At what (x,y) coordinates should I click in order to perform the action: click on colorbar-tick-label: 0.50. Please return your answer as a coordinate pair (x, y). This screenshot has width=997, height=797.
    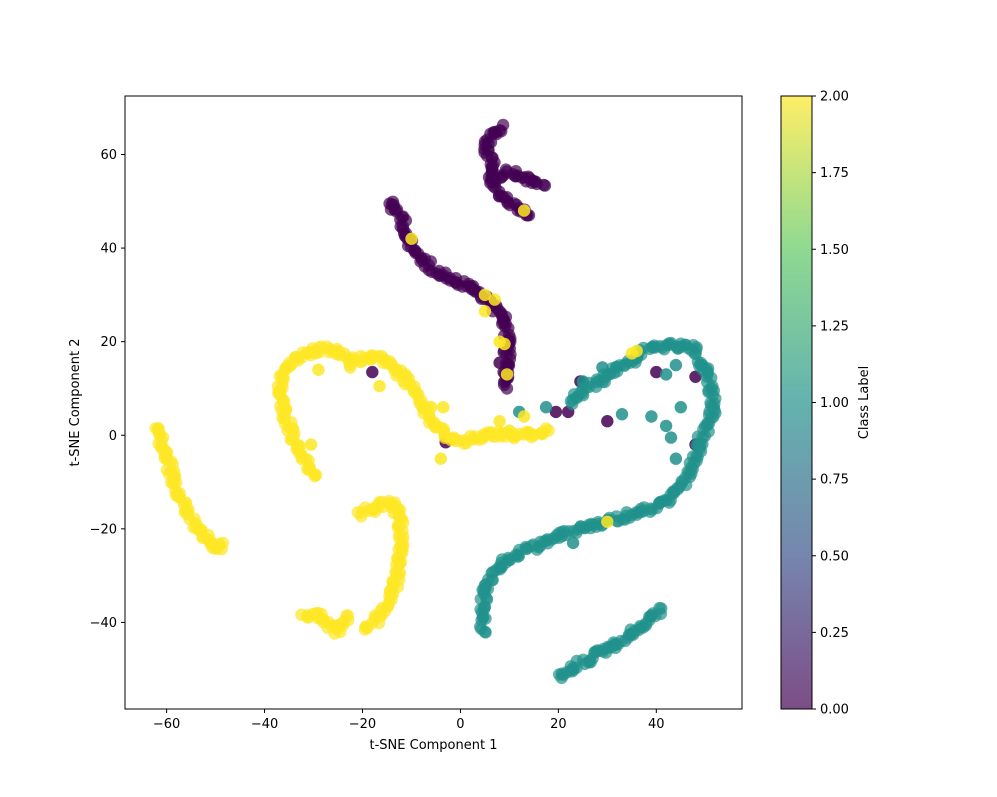
    Looking at the image, I should click on (834, 556).